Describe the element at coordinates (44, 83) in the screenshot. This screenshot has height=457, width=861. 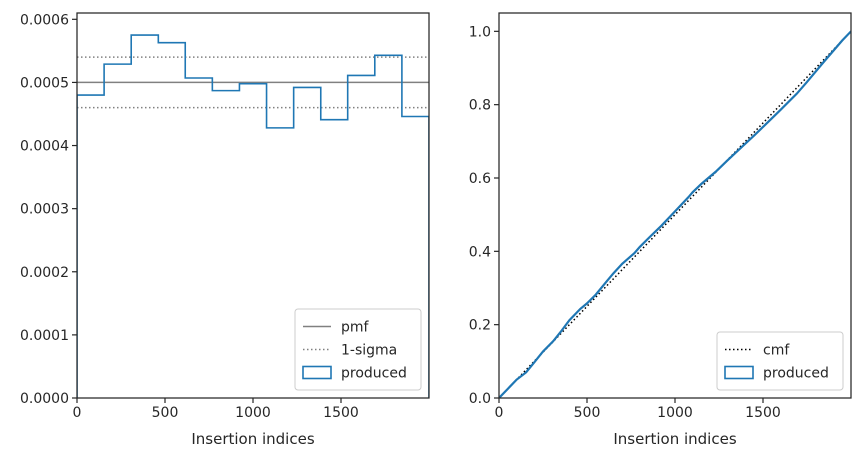
I see `y-tick-label: 0.0005` at that location.